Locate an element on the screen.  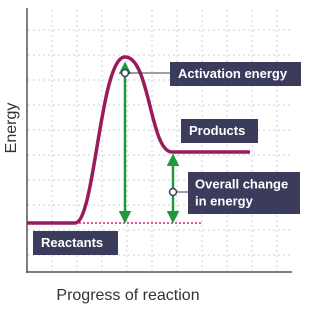
y-axis-label: Energy is located at coordinates (11, 128).